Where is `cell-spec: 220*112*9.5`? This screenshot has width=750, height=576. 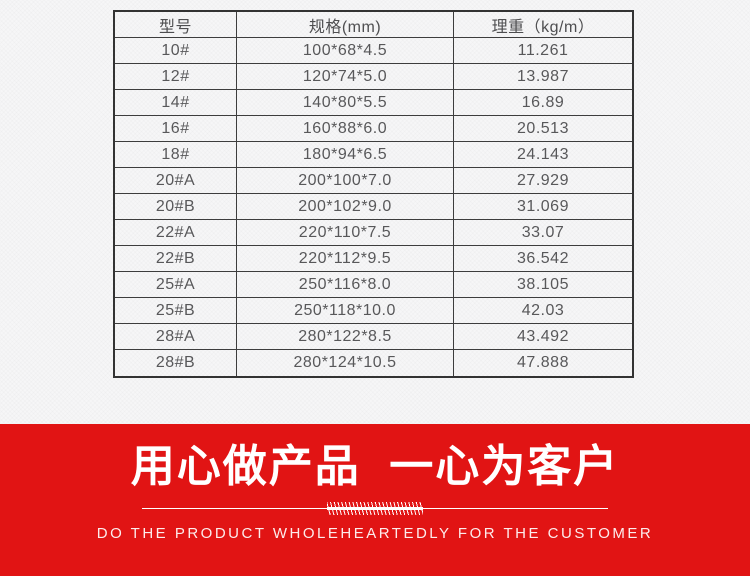
cell-spec: 220*112*9.5 is located at coordinates (345, 258).